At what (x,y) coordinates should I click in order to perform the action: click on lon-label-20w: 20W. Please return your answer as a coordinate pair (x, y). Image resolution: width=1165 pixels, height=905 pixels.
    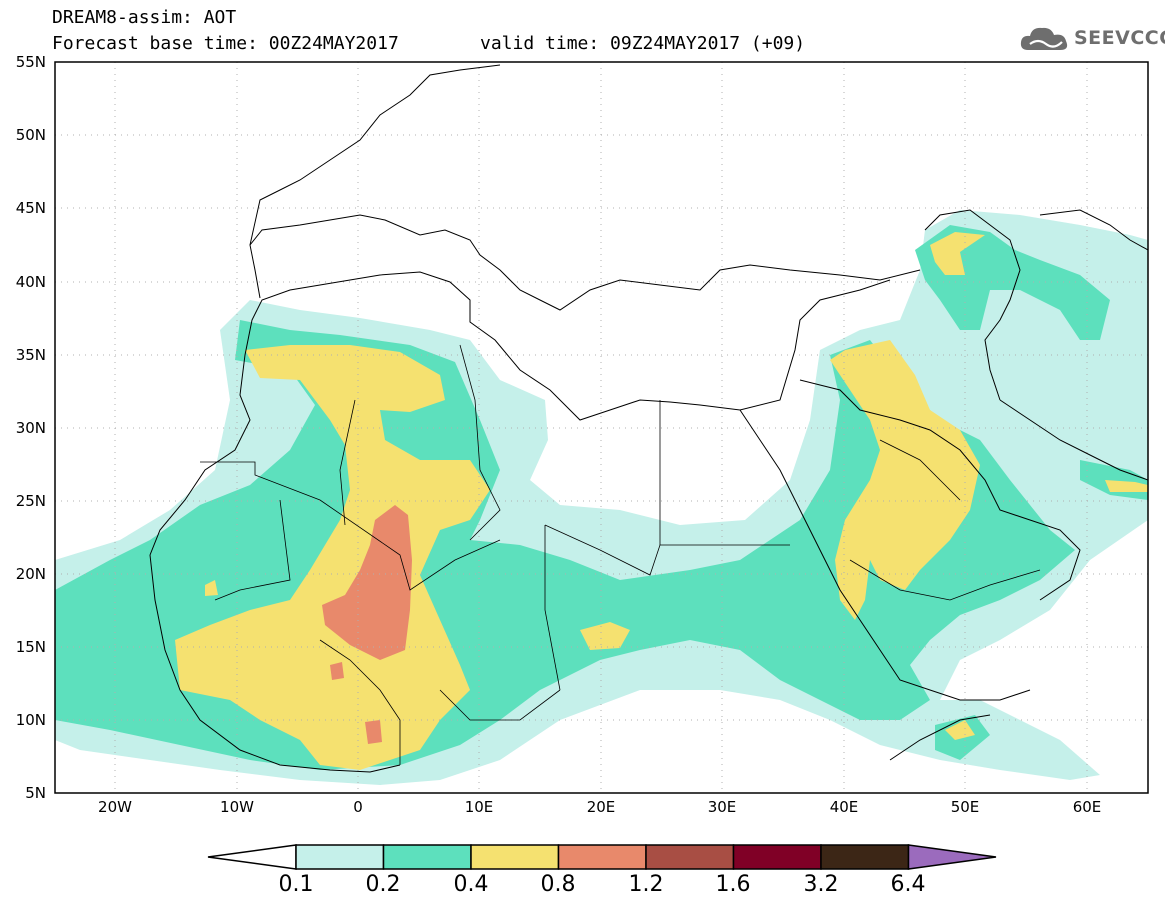
    Looking at the image, I should click on (115, 807).